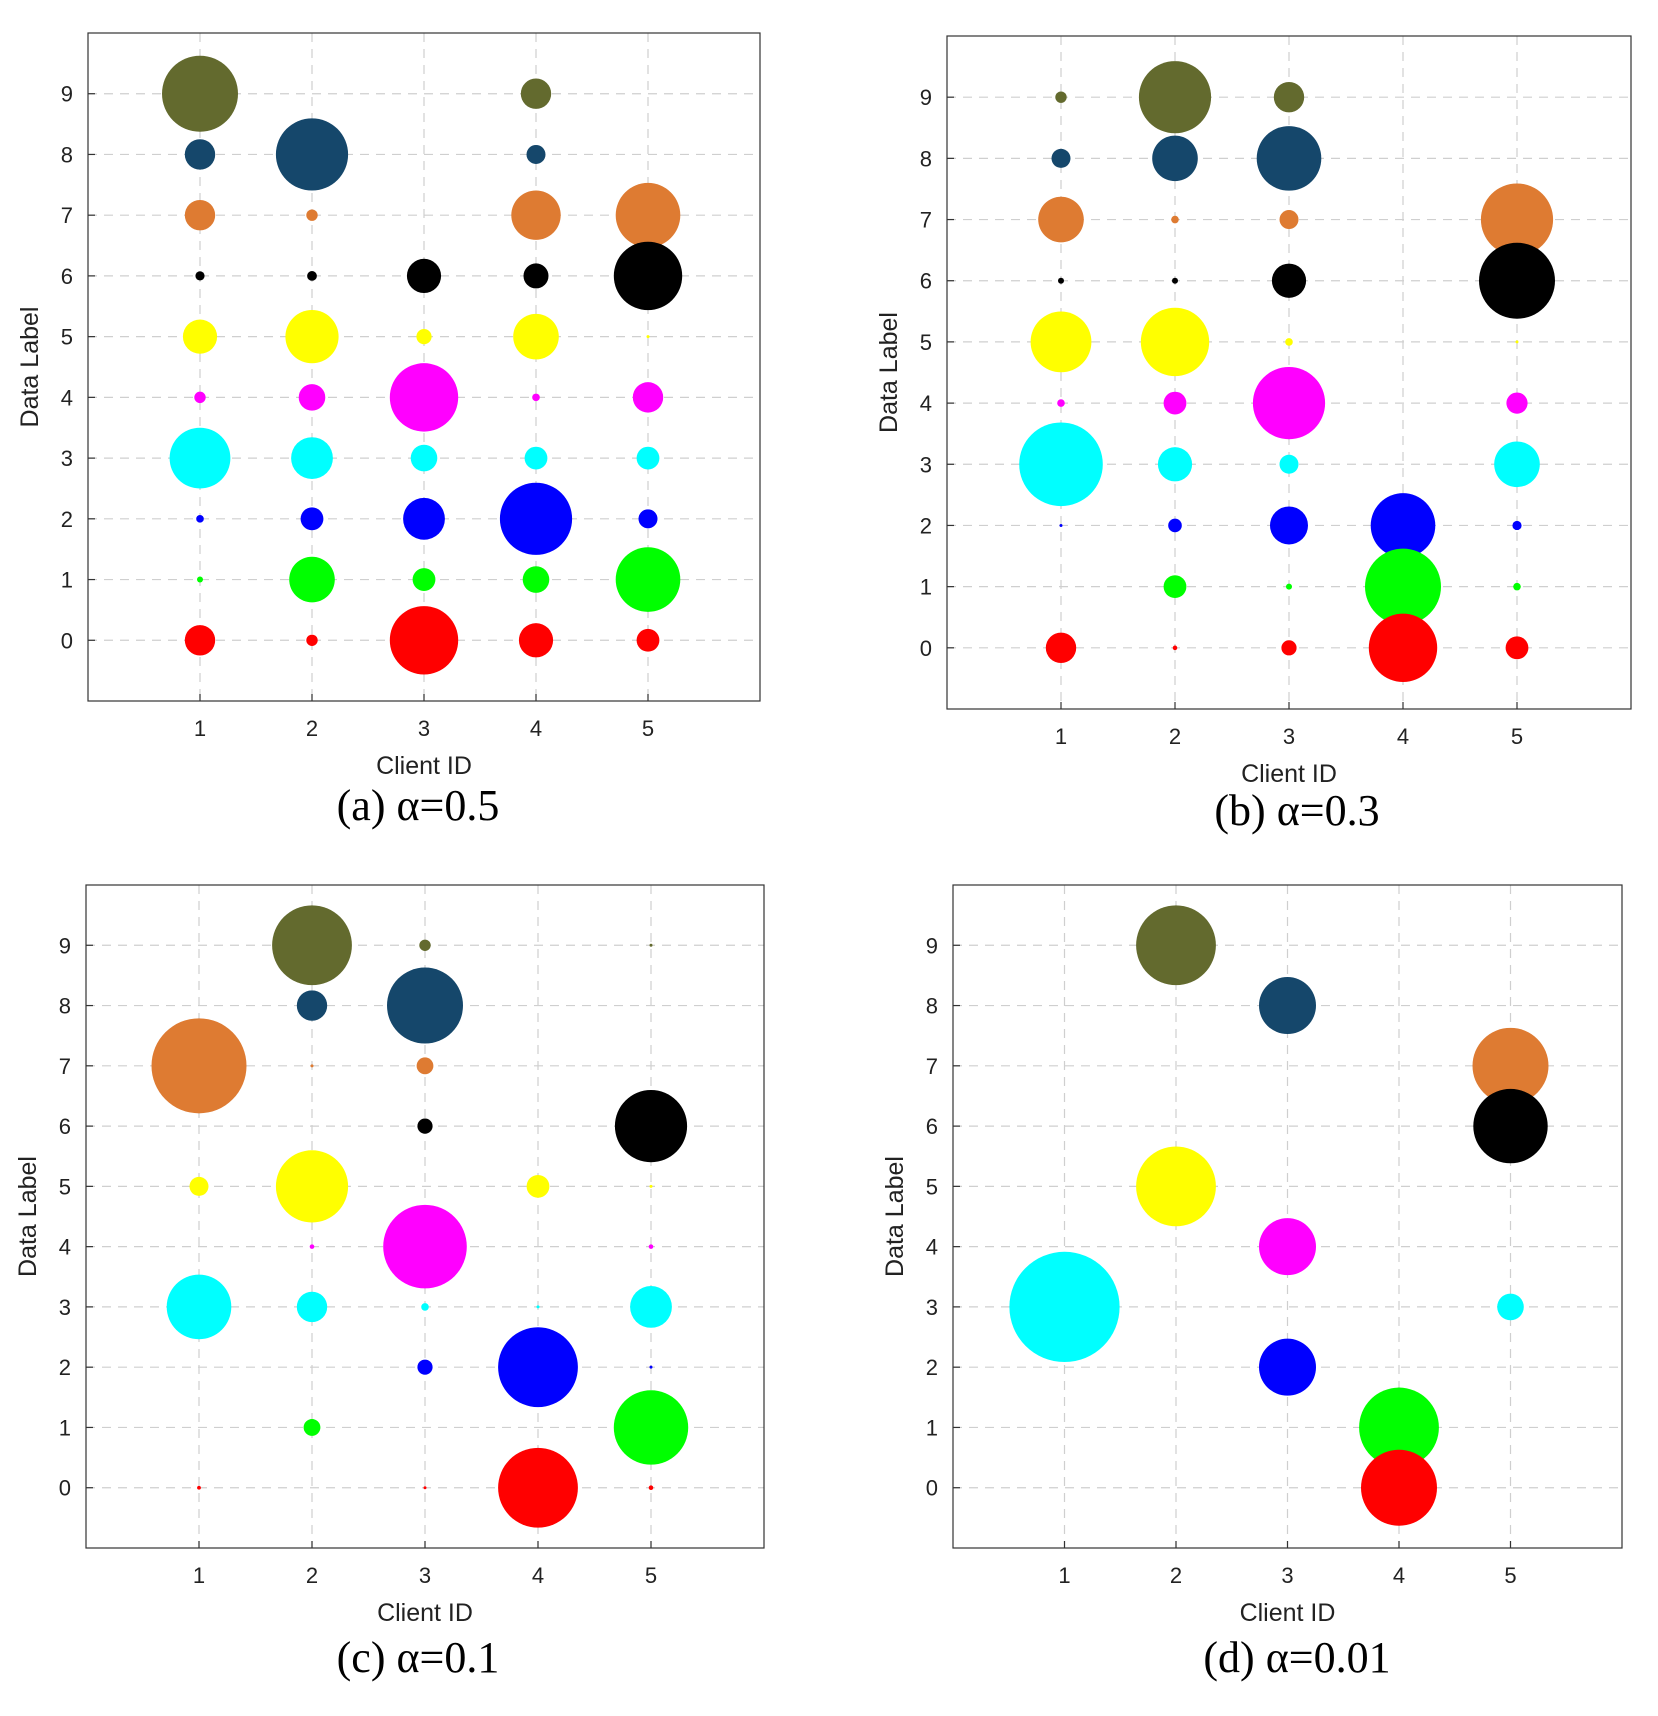 This screenshot has width=1658, height=1716. What do you see at coordinates (1296, 1657) in the screenshot?
I see `subplot-caption: (d) α=0.01` at bounding box center [1296, 1657].